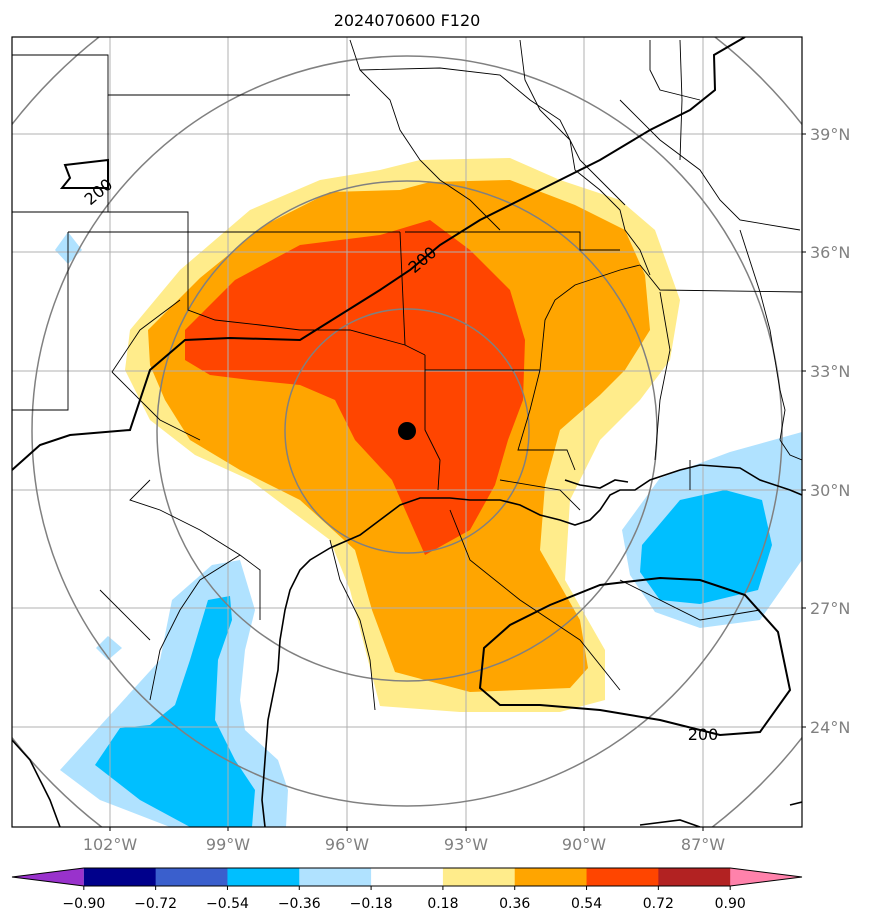  Describe the element at coordinates (703, 734) in the screenshot. I see `contour-label-200-gulf: 200` at that location.